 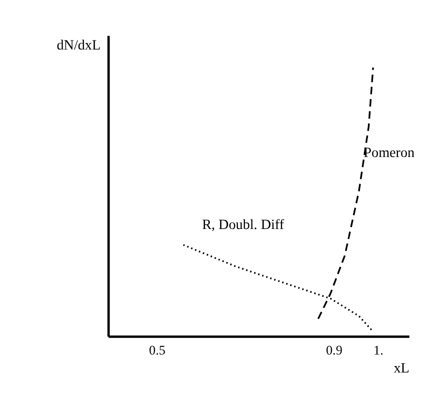 What do you see at coordinates (243, 224) in the screenshot?
I see `series-label: R, Doubl. Diff` at bounding box center [243, 224].